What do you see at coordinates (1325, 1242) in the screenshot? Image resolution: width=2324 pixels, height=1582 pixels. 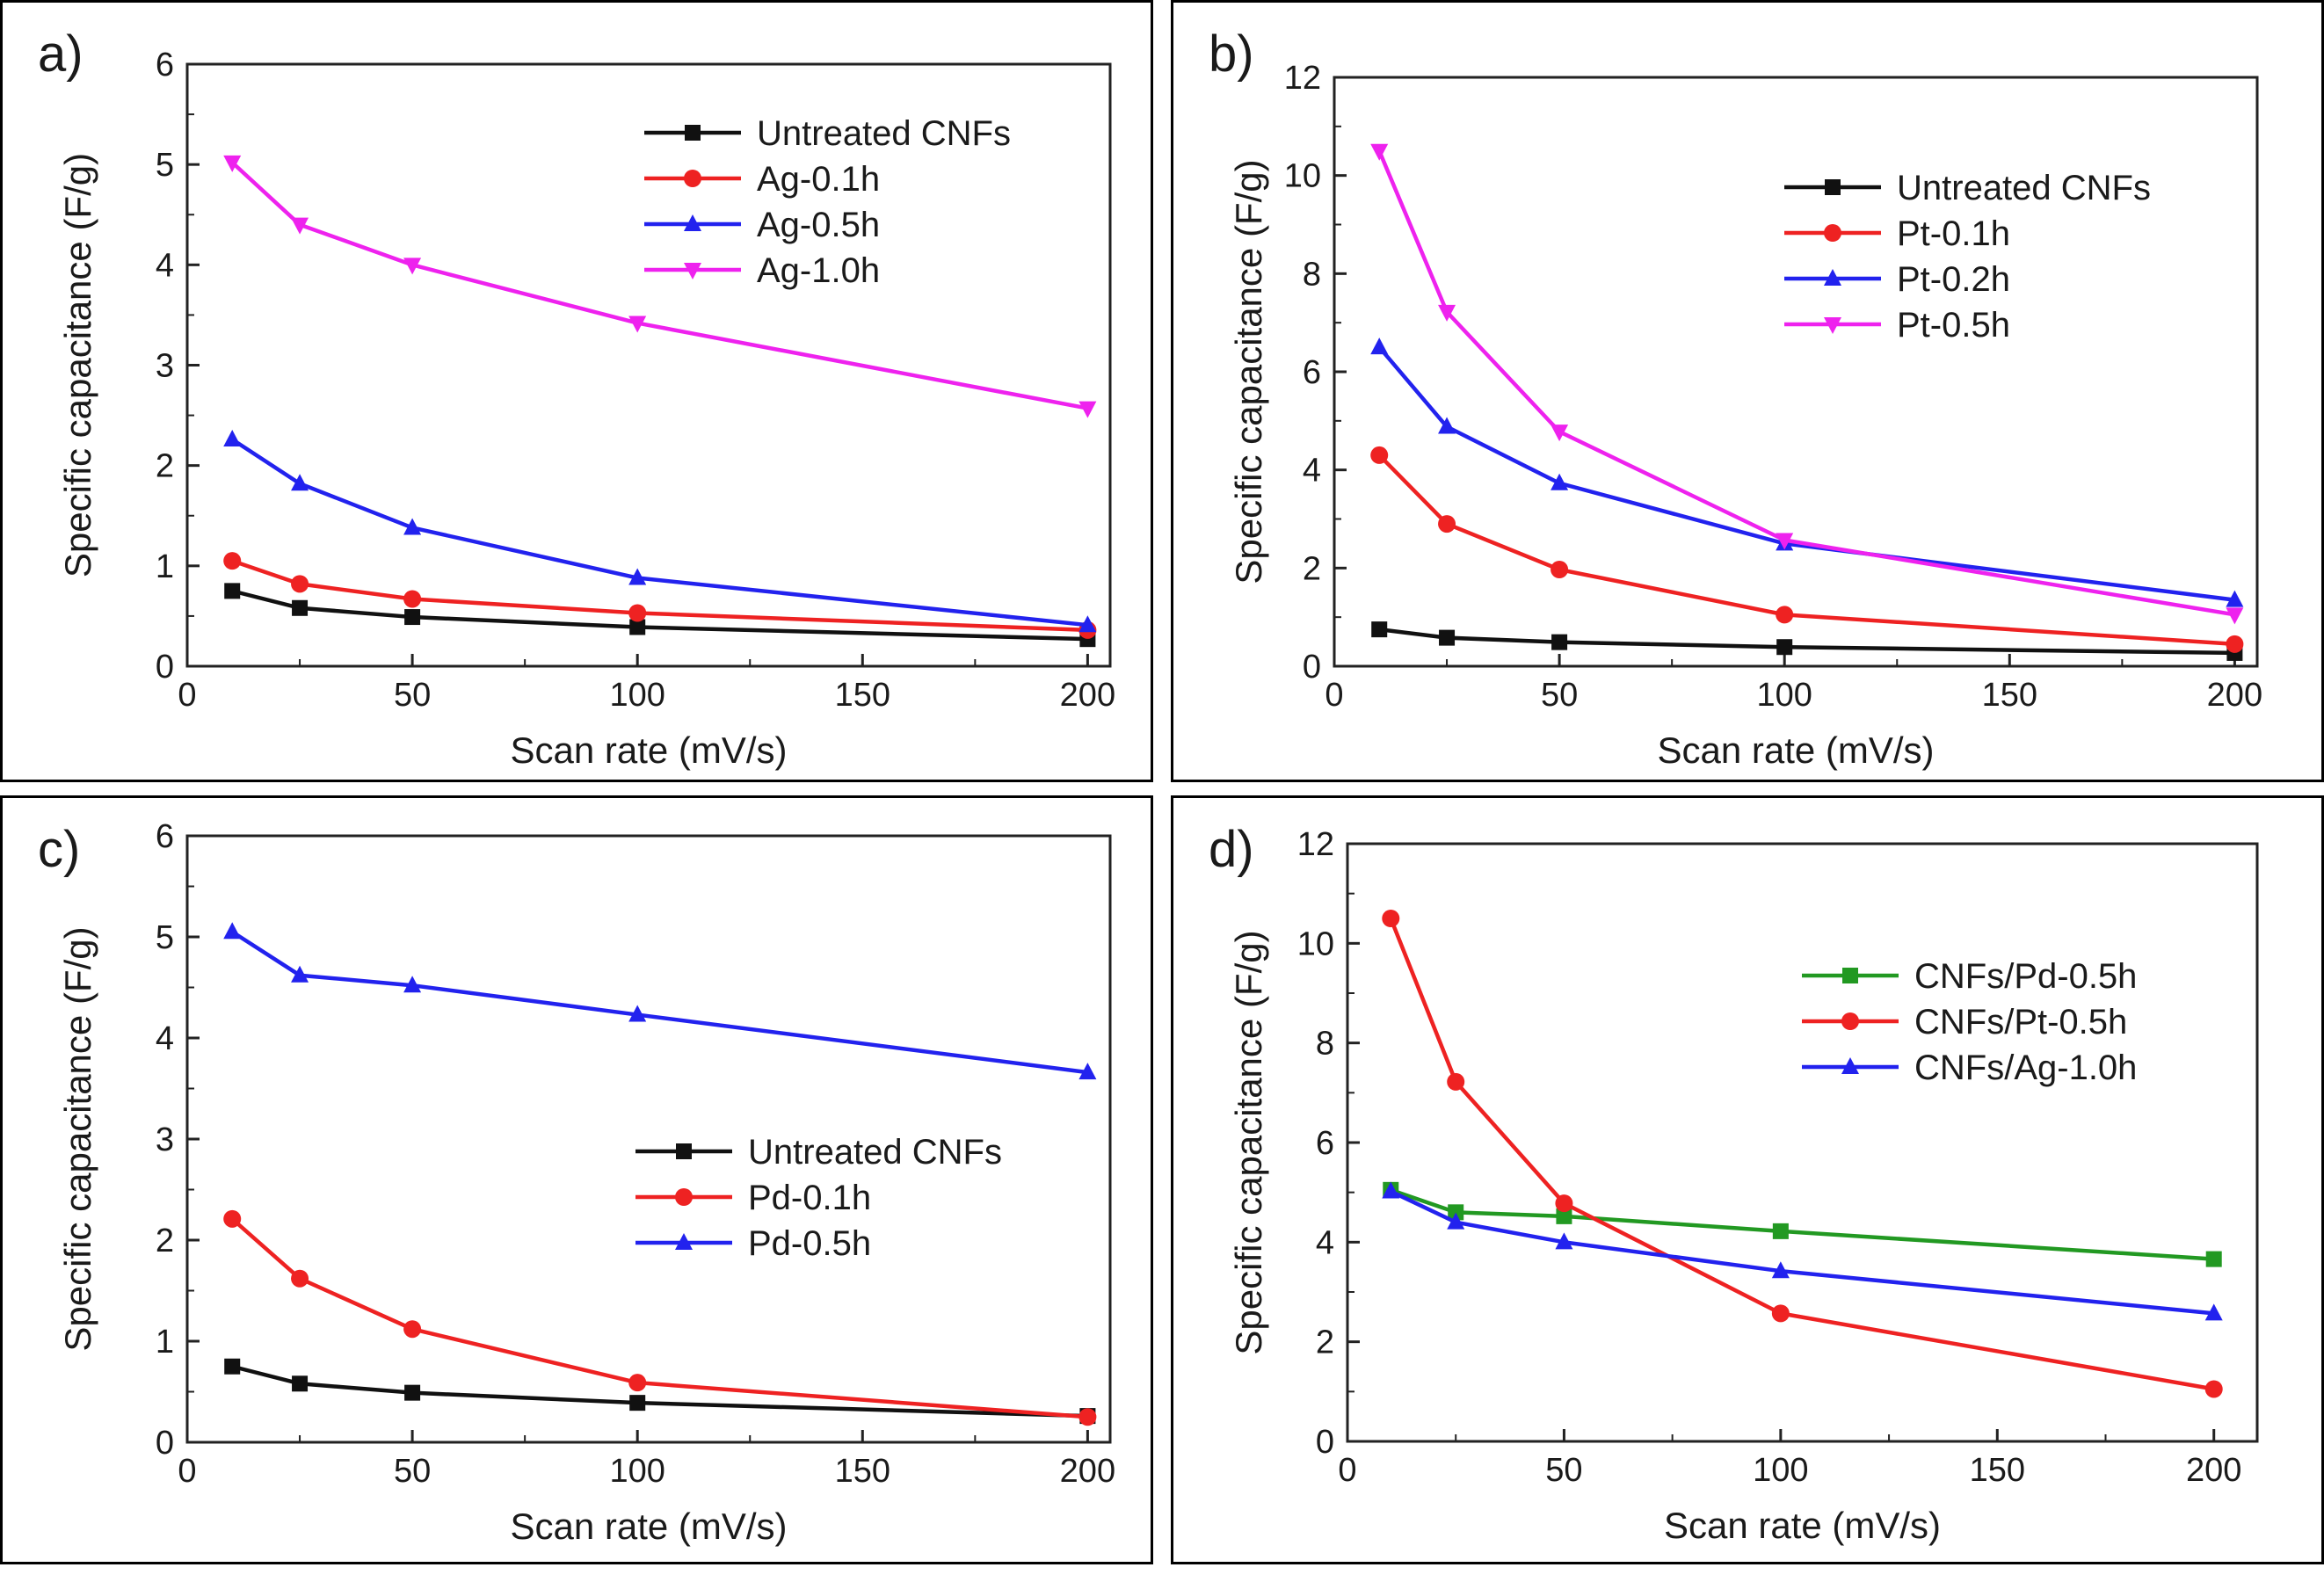 I see `y-tick-label: 4` at bounding box center [1325, 1242].